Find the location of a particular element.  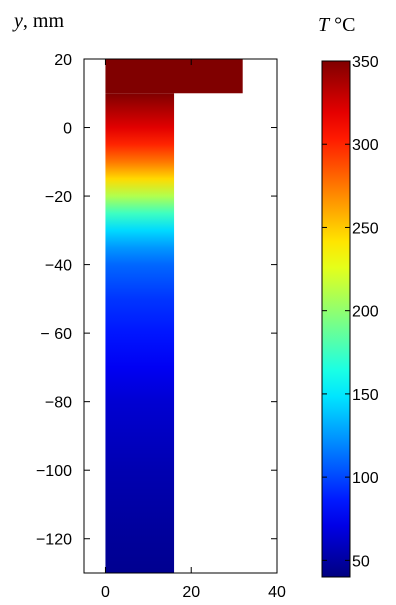

colorbar-label: T °C is located at coordinates (336, 25).